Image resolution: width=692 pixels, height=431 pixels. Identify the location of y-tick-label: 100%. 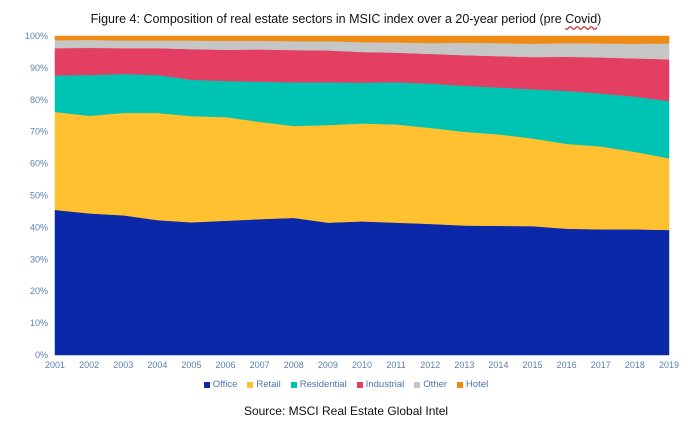
(36, 36).